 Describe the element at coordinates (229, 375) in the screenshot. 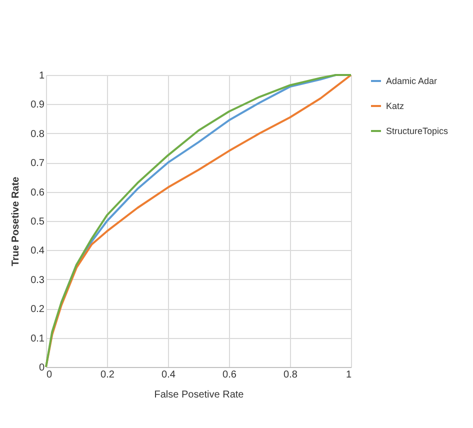

I see `x-tick-label: 0.6` at that location.